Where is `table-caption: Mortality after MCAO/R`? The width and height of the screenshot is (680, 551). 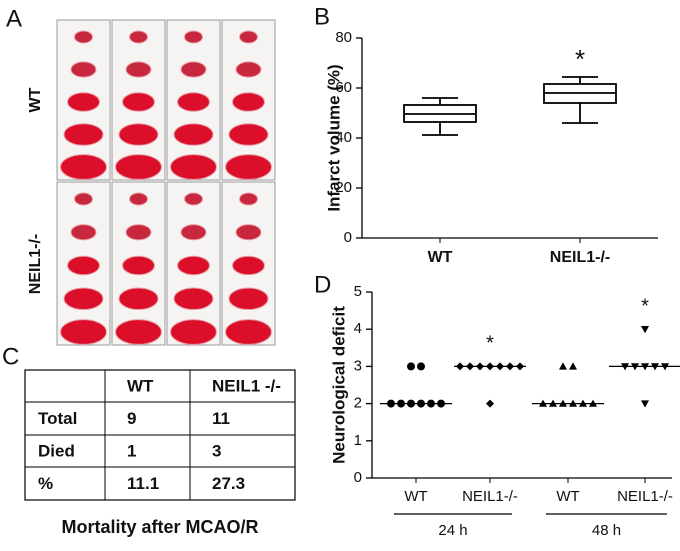
table-caption: Mortality after MCAO/R is located at coordinates (159, 527).